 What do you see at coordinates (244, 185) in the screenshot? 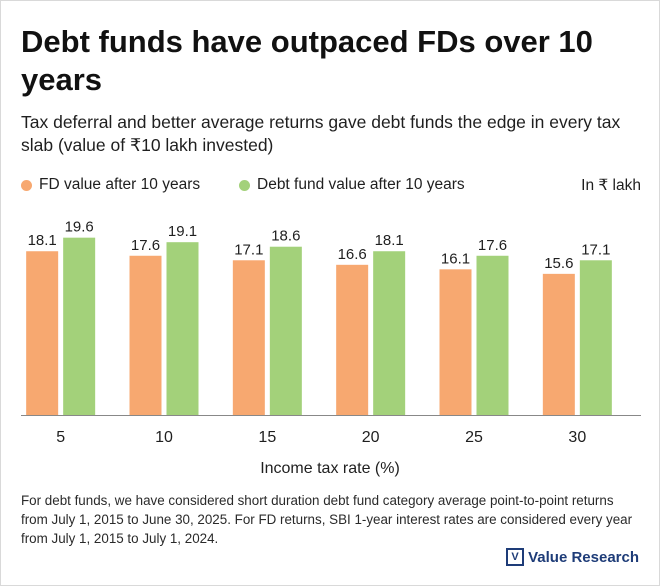
I see `legend-swatch-debt` at bounding box center [244, 185].